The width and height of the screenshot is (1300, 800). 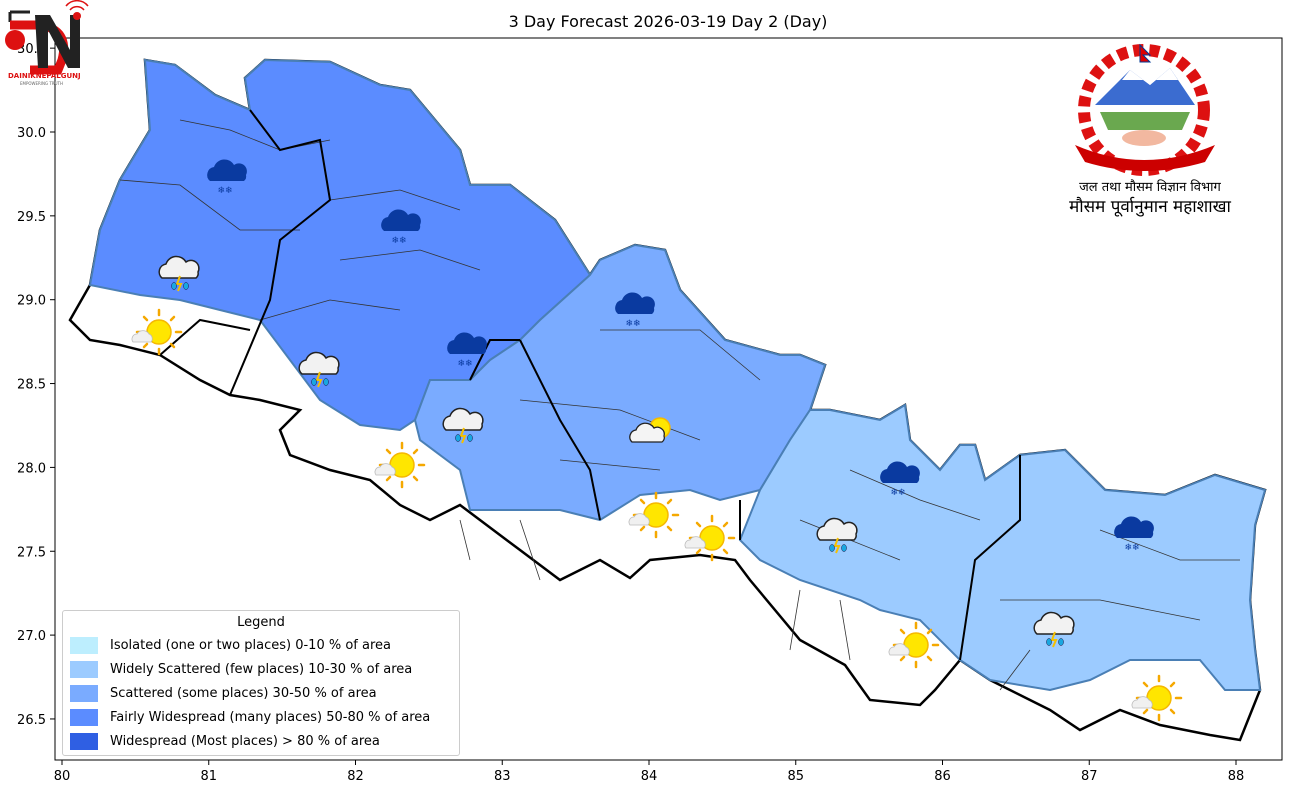 I want to click on x-tick-label: 84, so click(x=649, y=776).